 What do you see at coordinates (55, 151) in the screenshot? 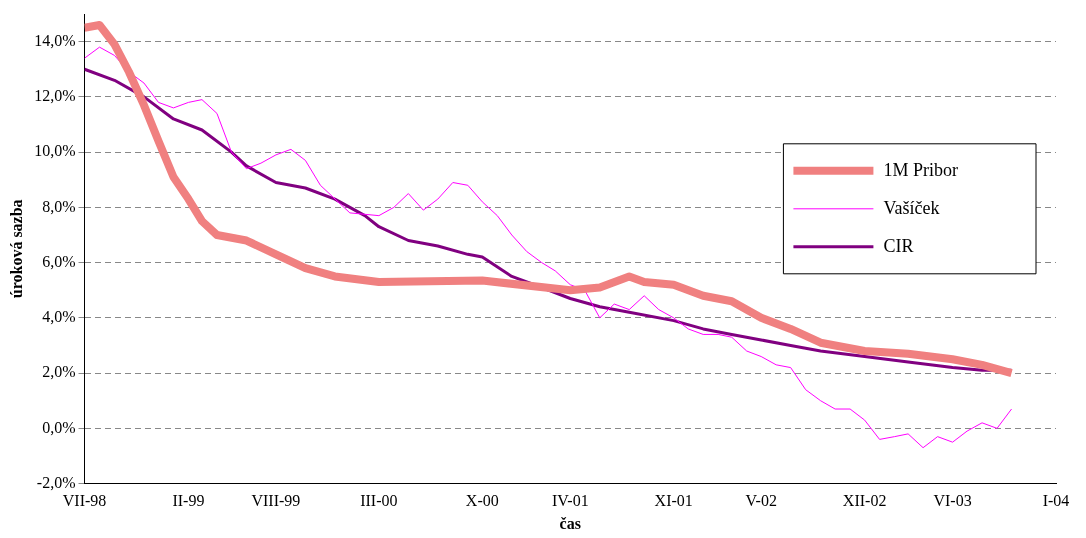
I see `y-tick-label: 10,0%` at bounding box center [55, 151].